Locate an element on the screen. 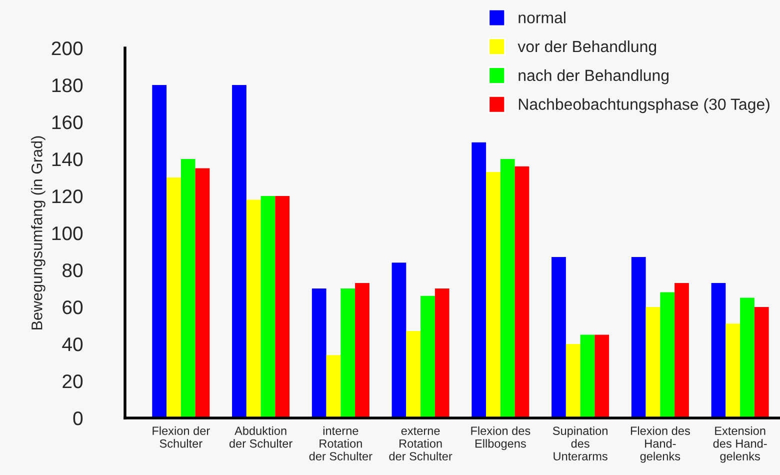 This screenshot has height=475, width=780. y-tick-label: 160 is located at coordinates (67, 122).